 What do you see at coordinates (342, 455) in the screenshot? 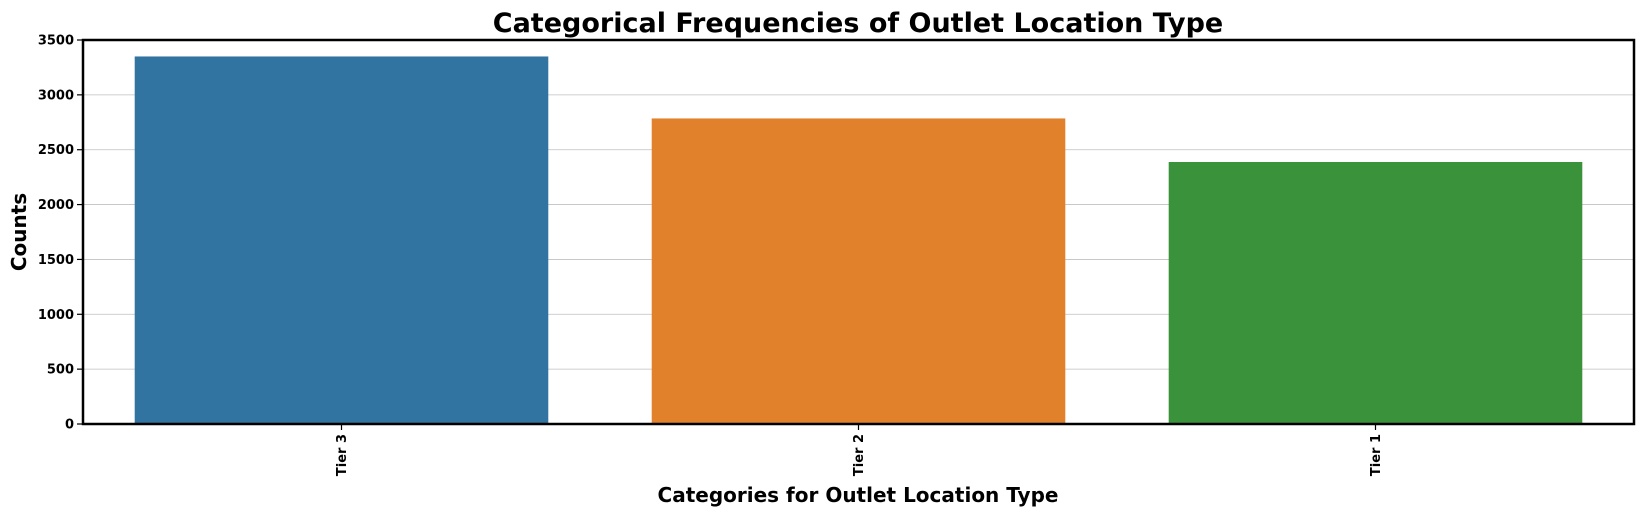
I see `x-tick-label: Tier 3` at bounding box center [342, 455].